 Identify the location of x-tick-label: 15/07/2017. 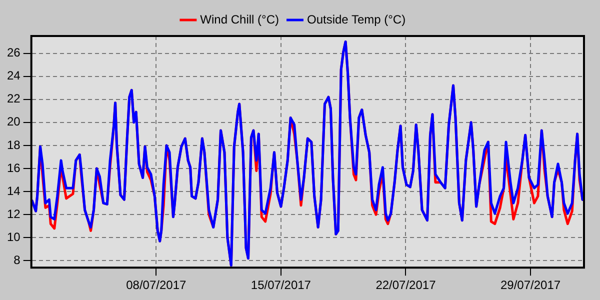
(281, 285).